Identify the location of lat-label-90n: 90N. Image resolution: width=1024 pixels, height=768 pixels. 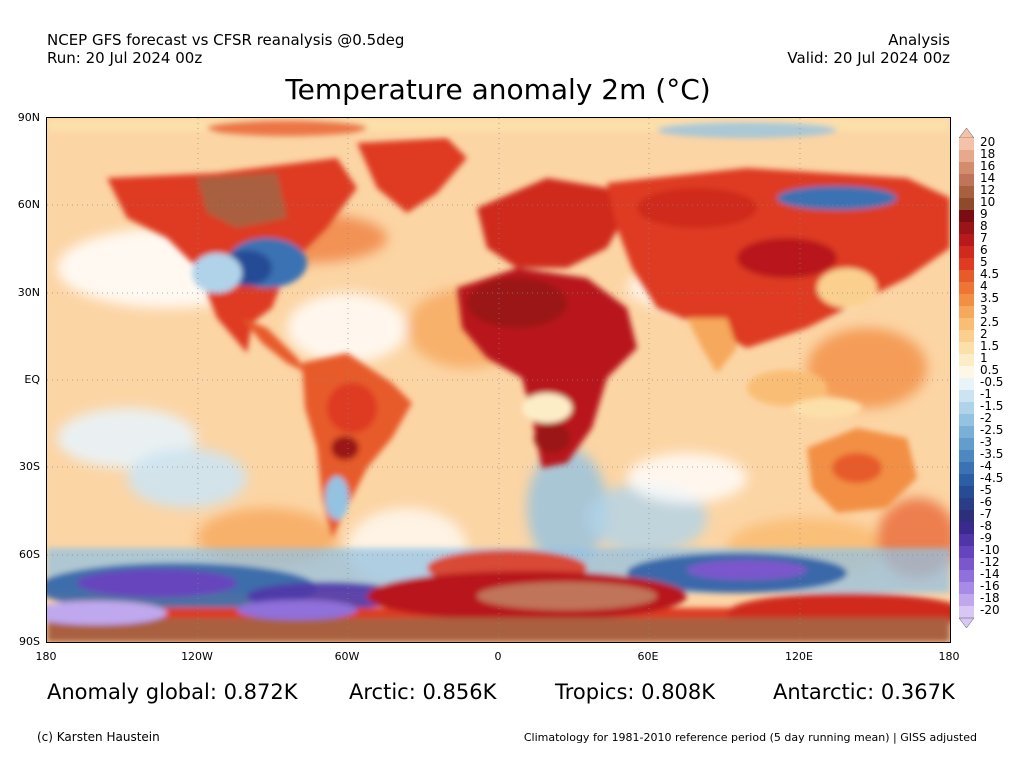
(28, 117).